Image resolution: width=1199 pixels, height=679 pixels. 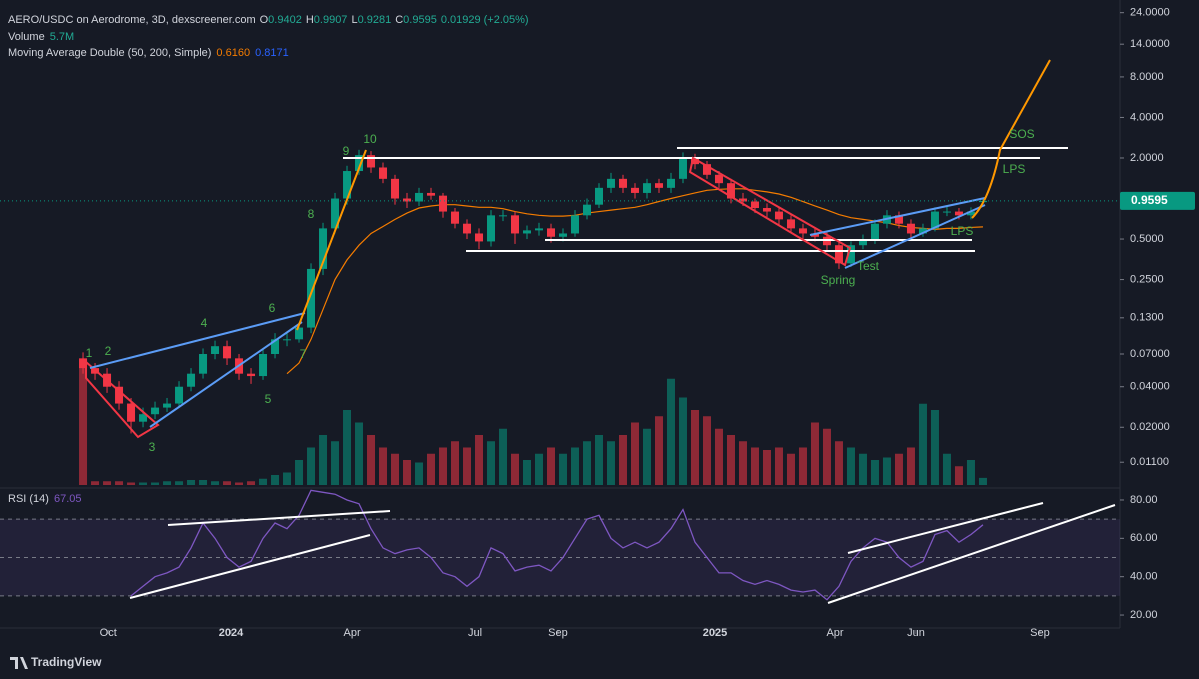 What do you see at coordinates (868, 266) in the screenshot?
I see `annotation: Test` at bounding box center [868, 266].